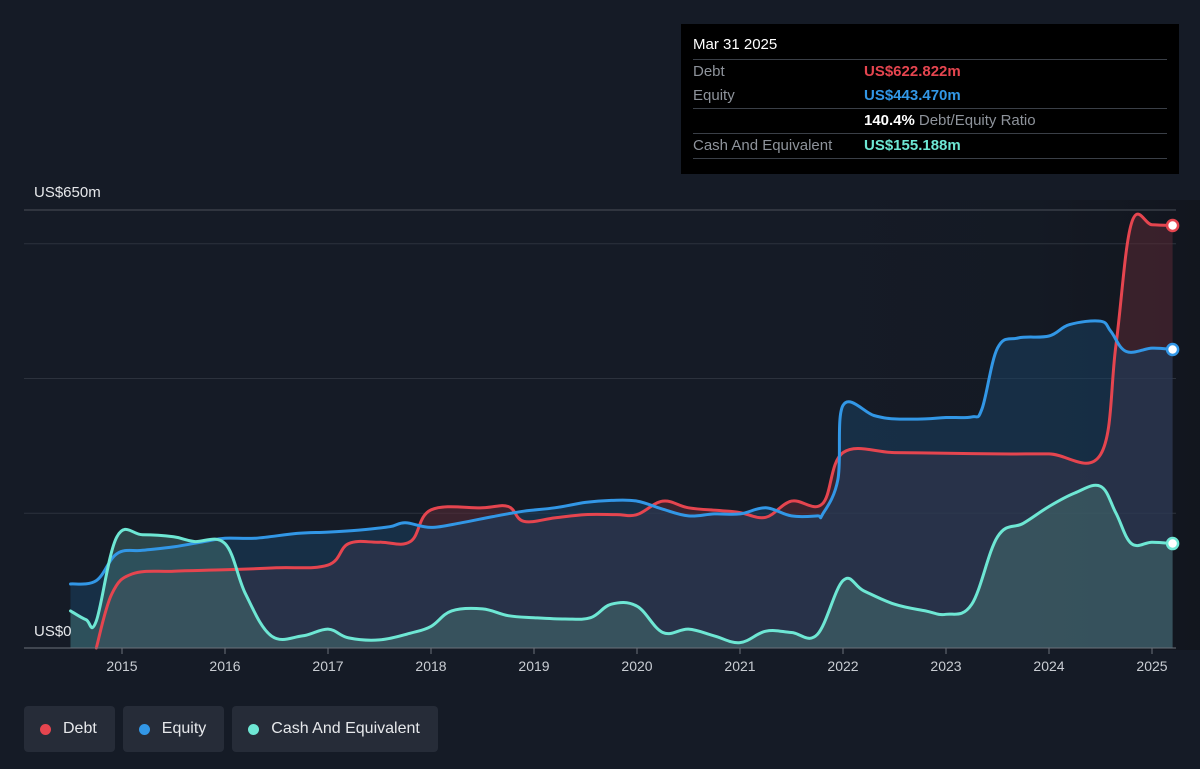 This screenshot has height=769, width=1200. What do you see at coordinates (739, 666) in the screenshot?
I see `x-tick-label-2021: 2021` at bounding box center [739, 666].